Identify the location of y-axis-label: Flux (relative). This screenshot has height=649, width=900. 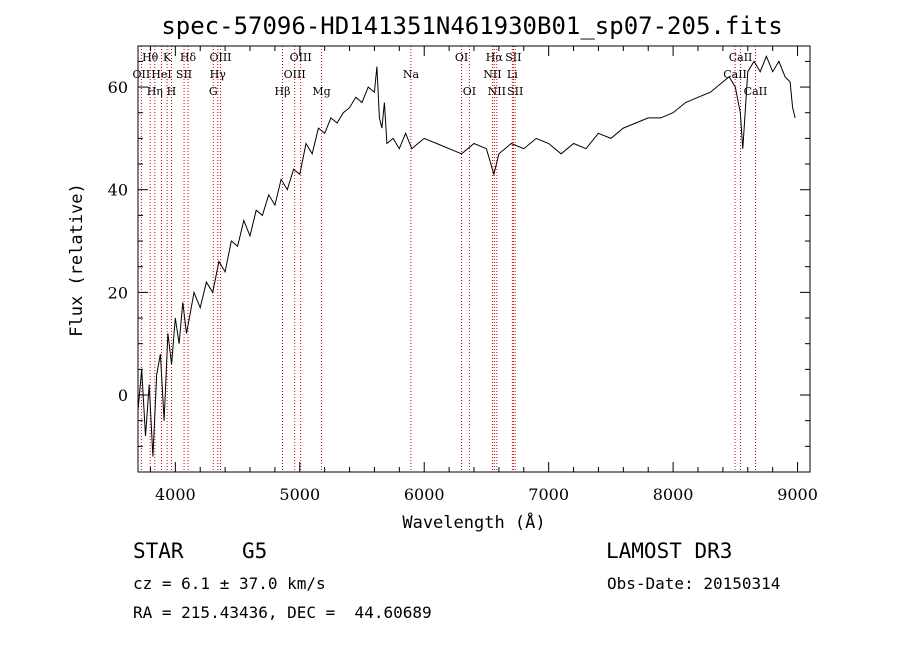
(77, 260).